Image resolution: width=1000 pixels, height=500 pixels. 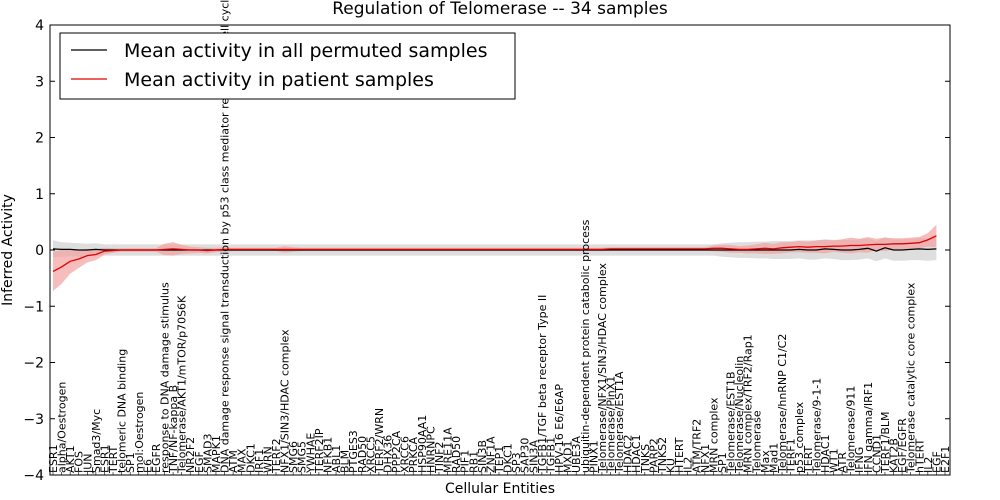 What do you see at coordinates (33, 476) in the screenshot?
I see `y-tick-label: −4` at bounding box center [33, 476].